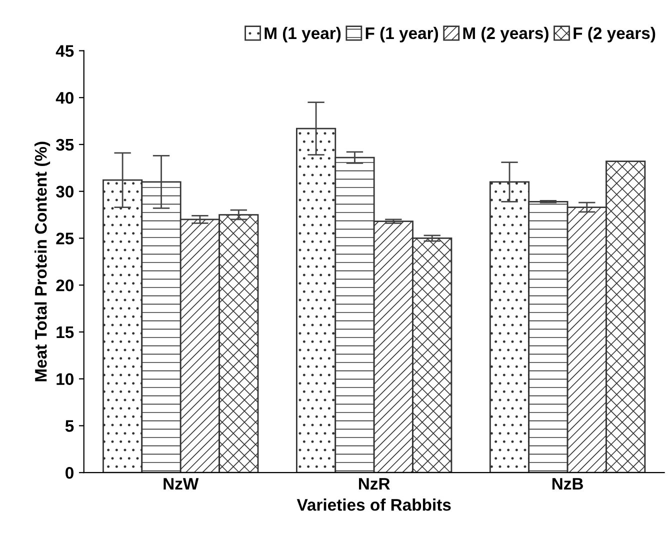 This screenshot has width=671, height=534. What do you see at coordinates (402, 34) in the screenshot?
I see `legend-label: F (1 year)` at bounding box center [402, 34].